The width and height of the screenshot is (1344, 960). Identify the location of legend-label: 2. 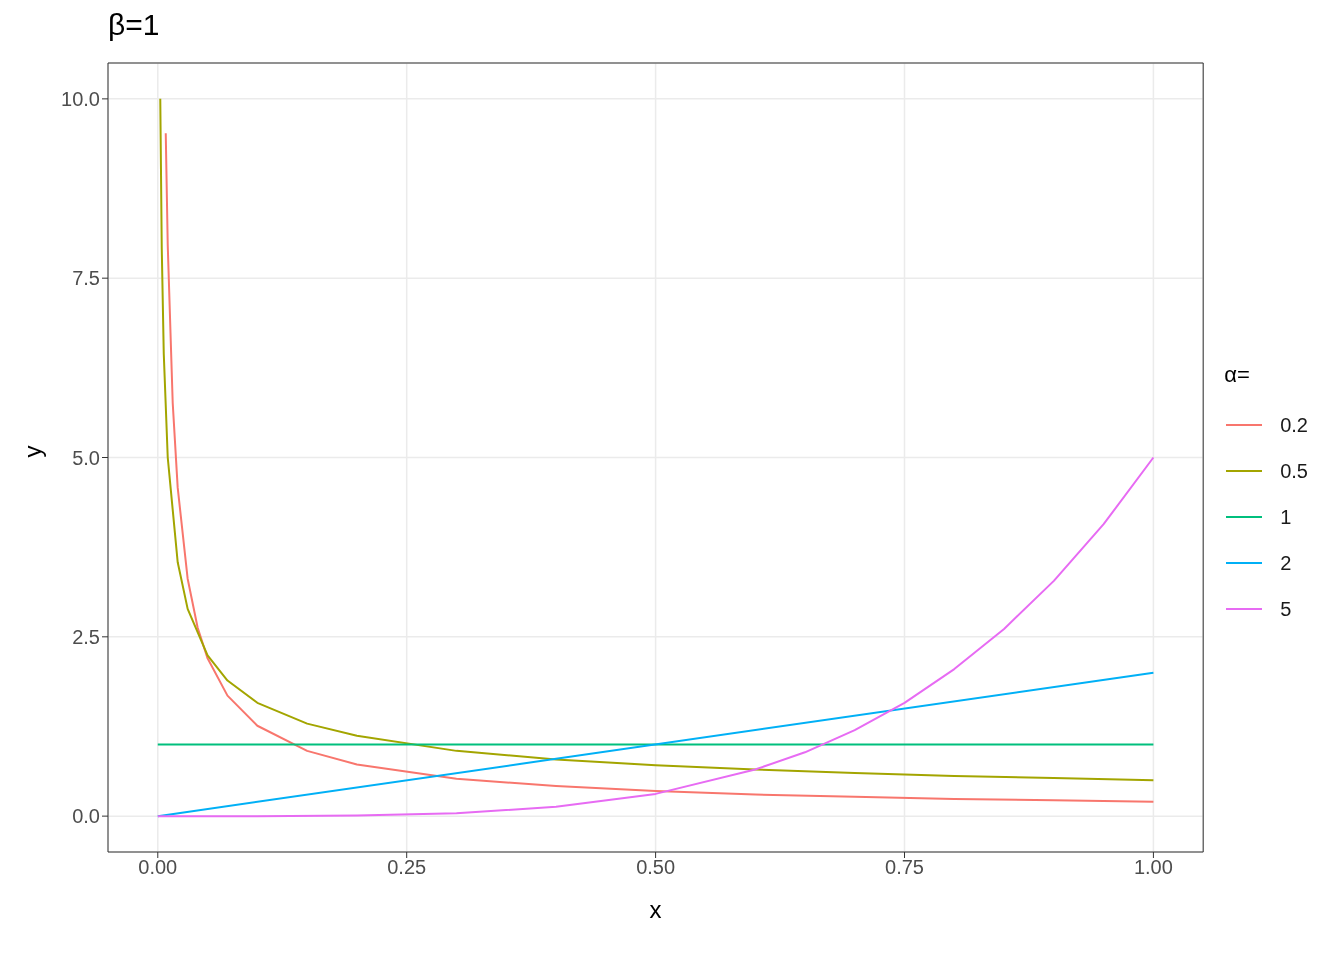
(1286, 563).